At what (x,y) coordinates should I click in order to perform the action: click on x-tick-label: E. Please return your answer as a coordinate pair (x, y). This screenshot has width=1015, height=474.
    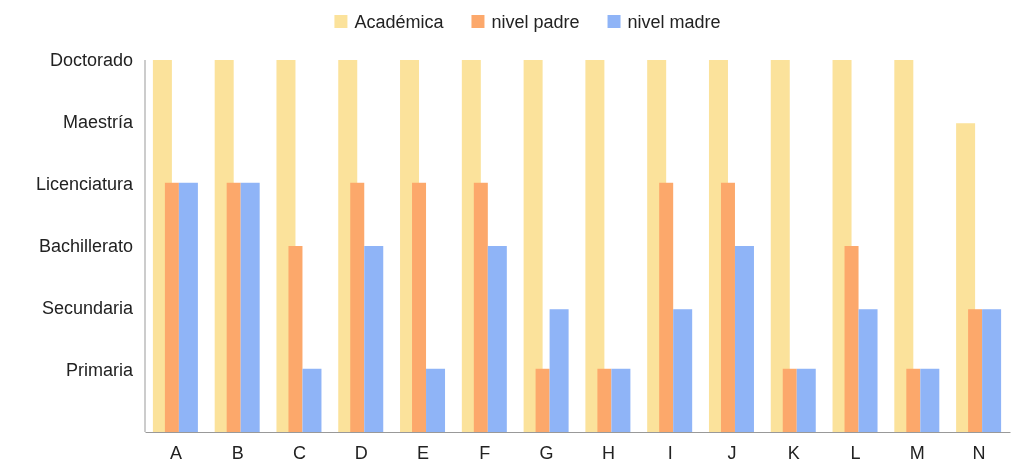
    Looking at the image, I should click on (423, 452).